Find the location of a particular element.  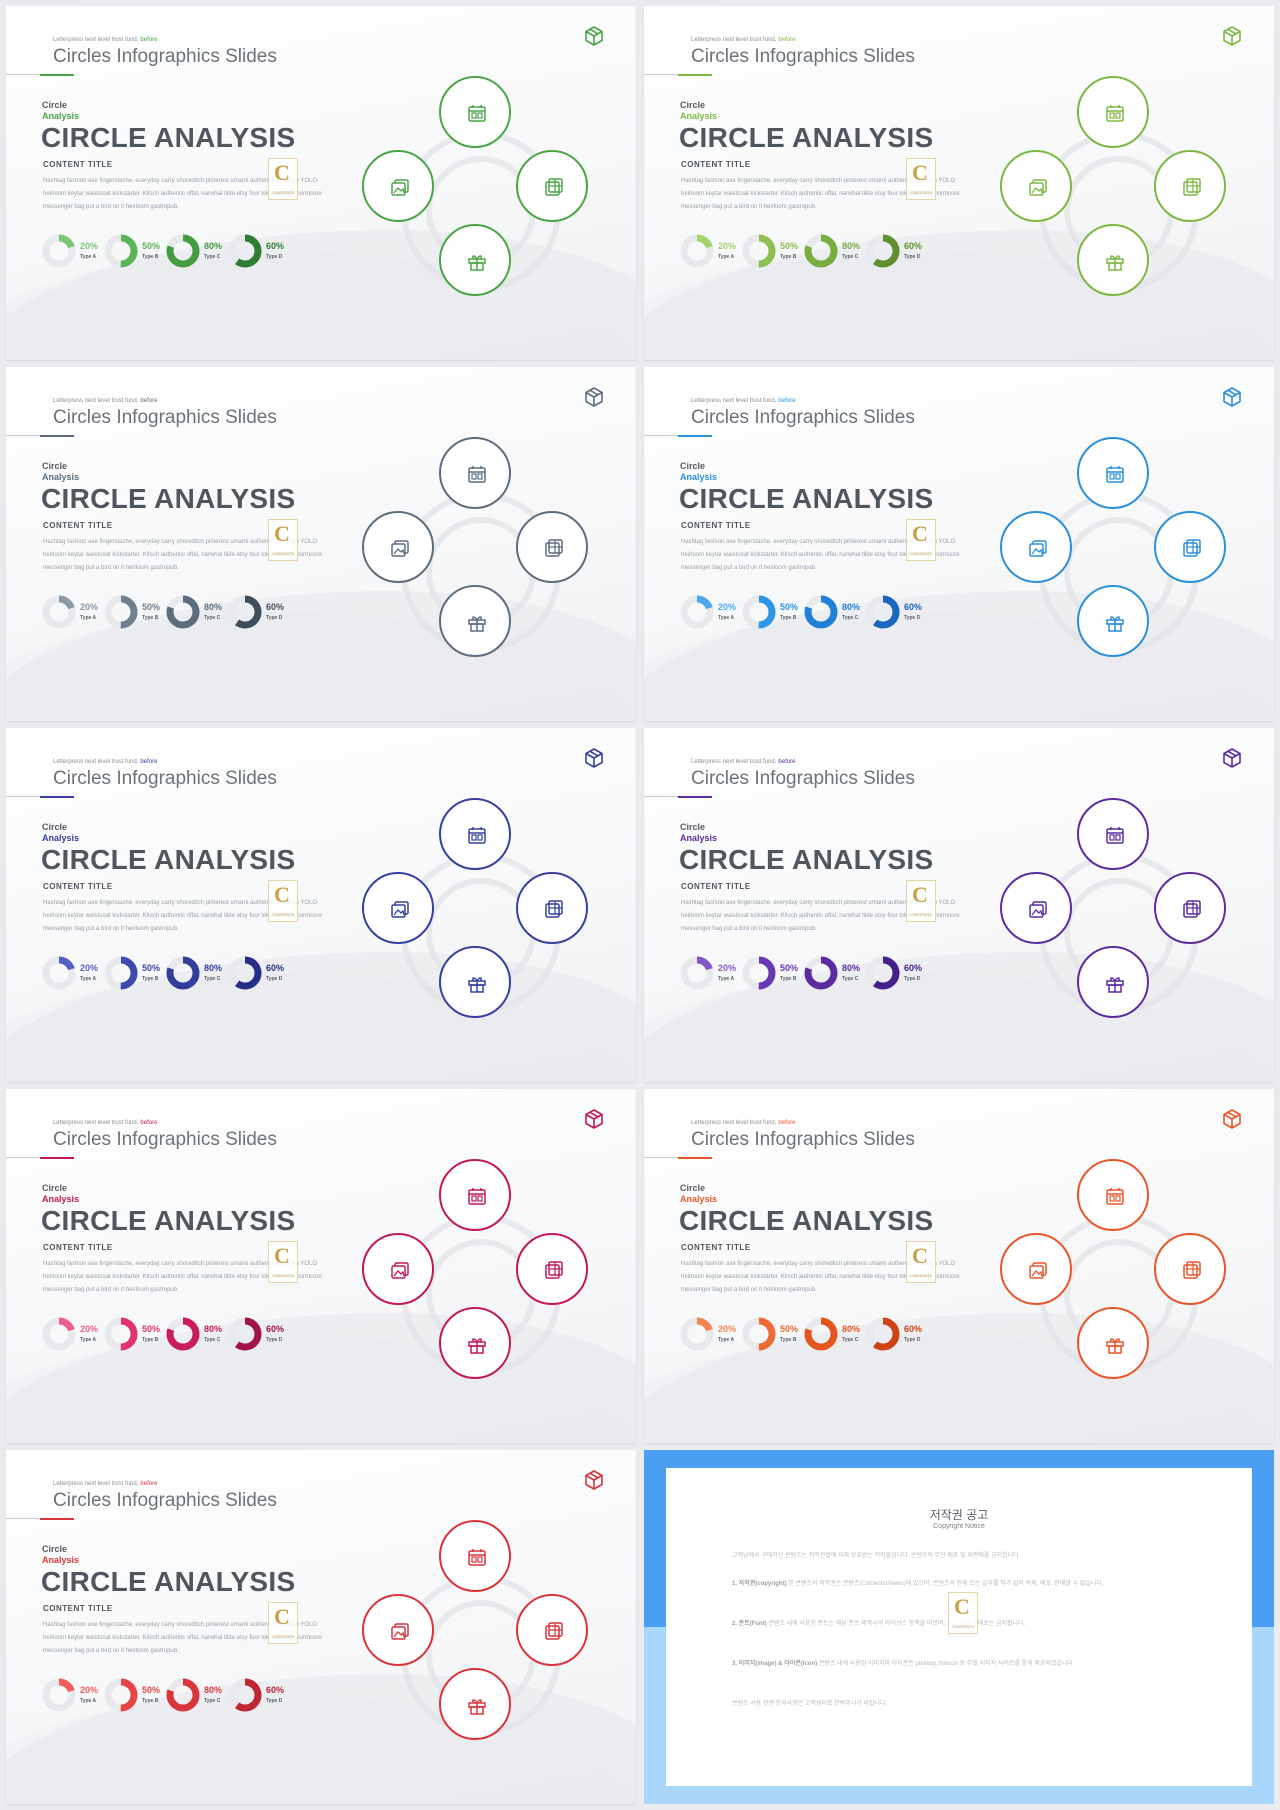

copyright-title: 저작권 공고 is located at coordinates (959, 1515).